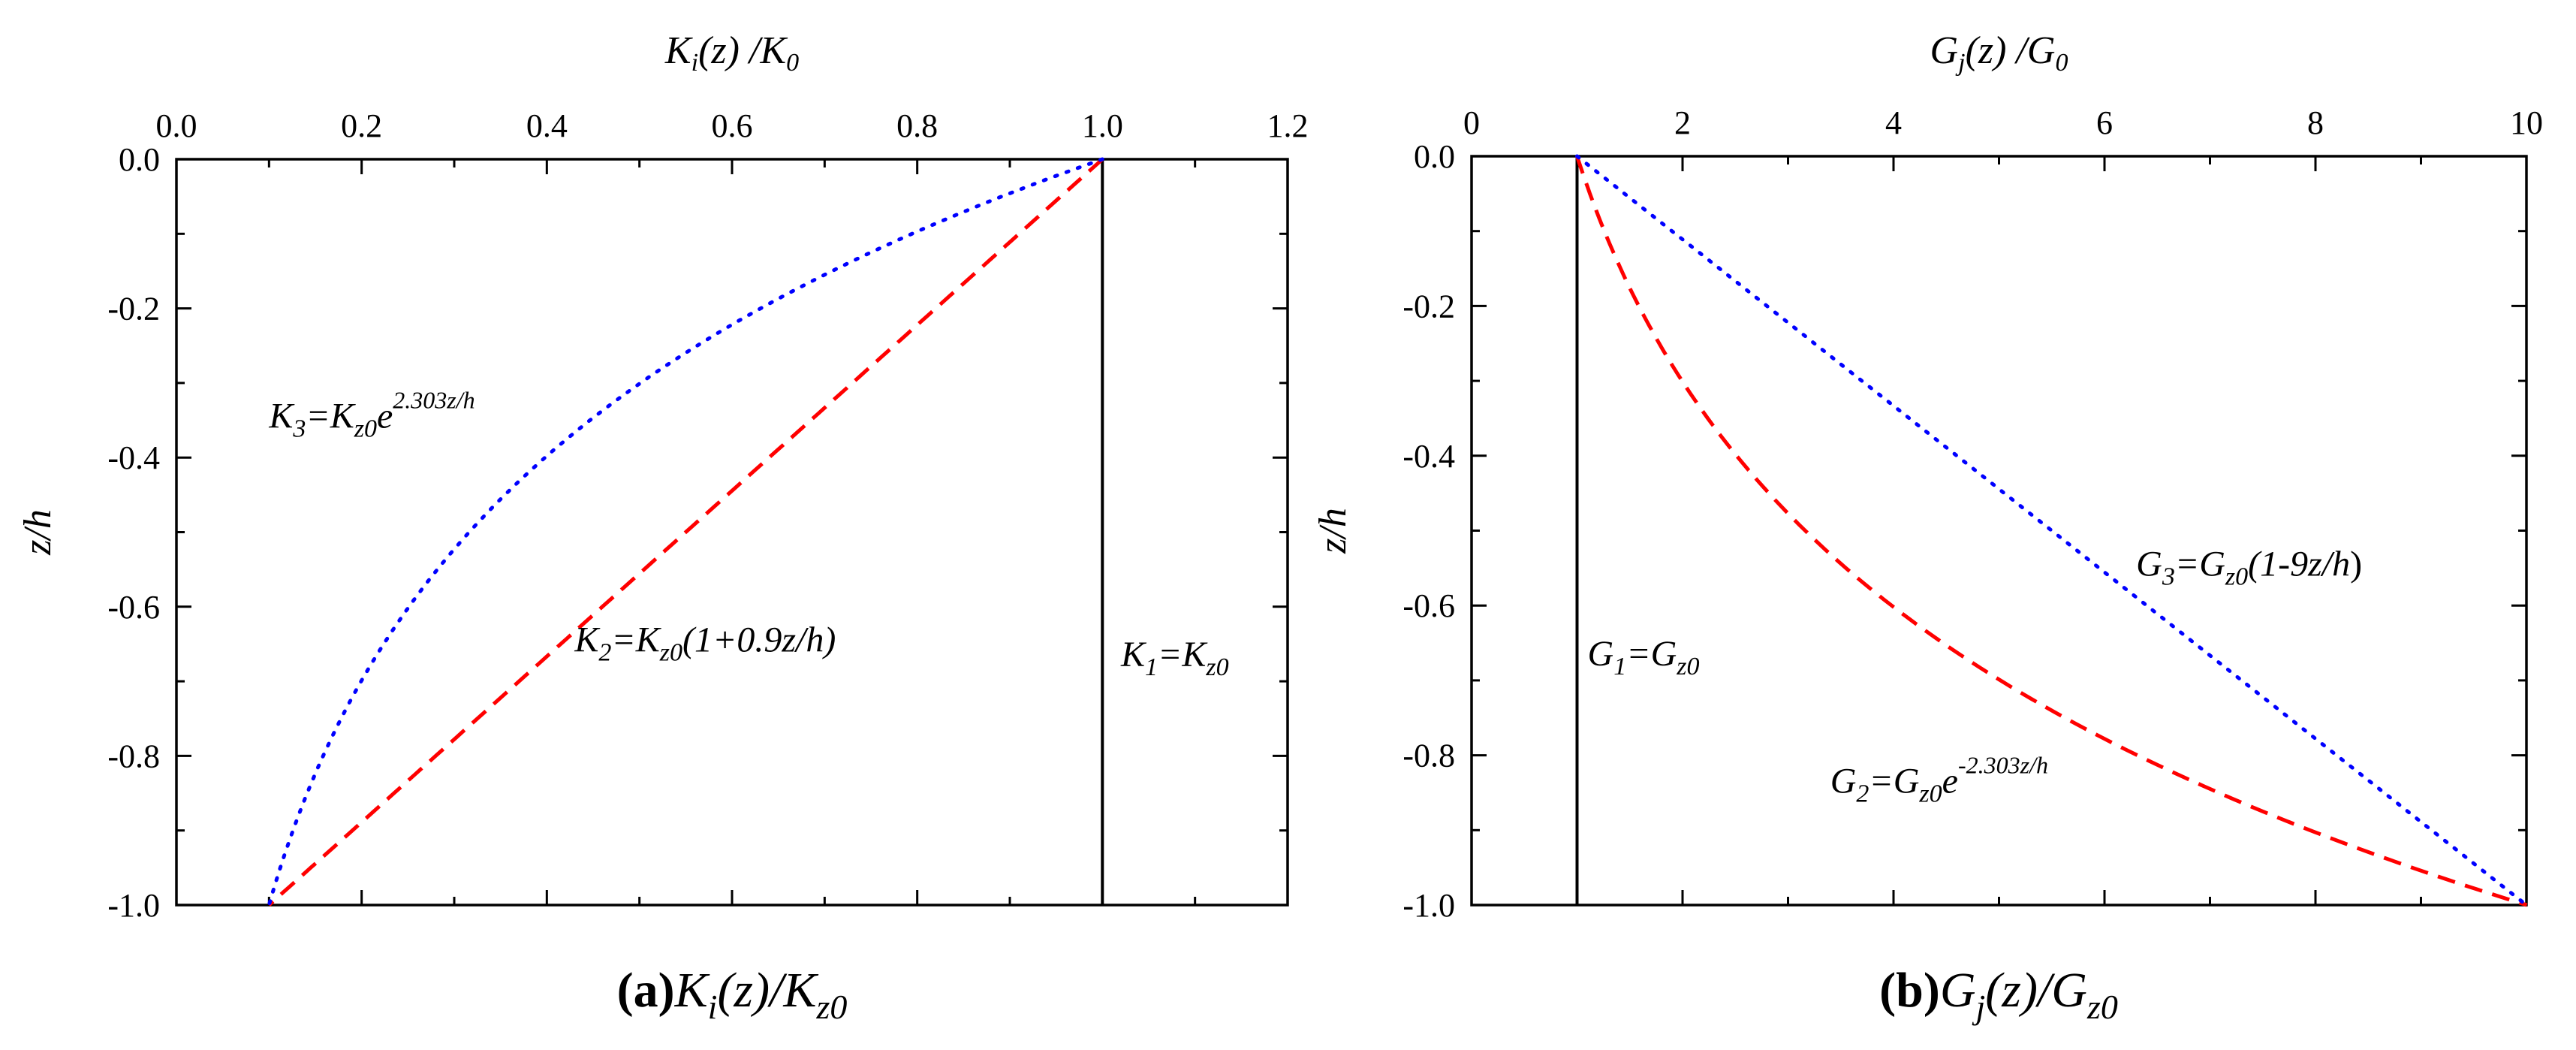  I want to click on x-tick-label: 4, so click(1893, 122).